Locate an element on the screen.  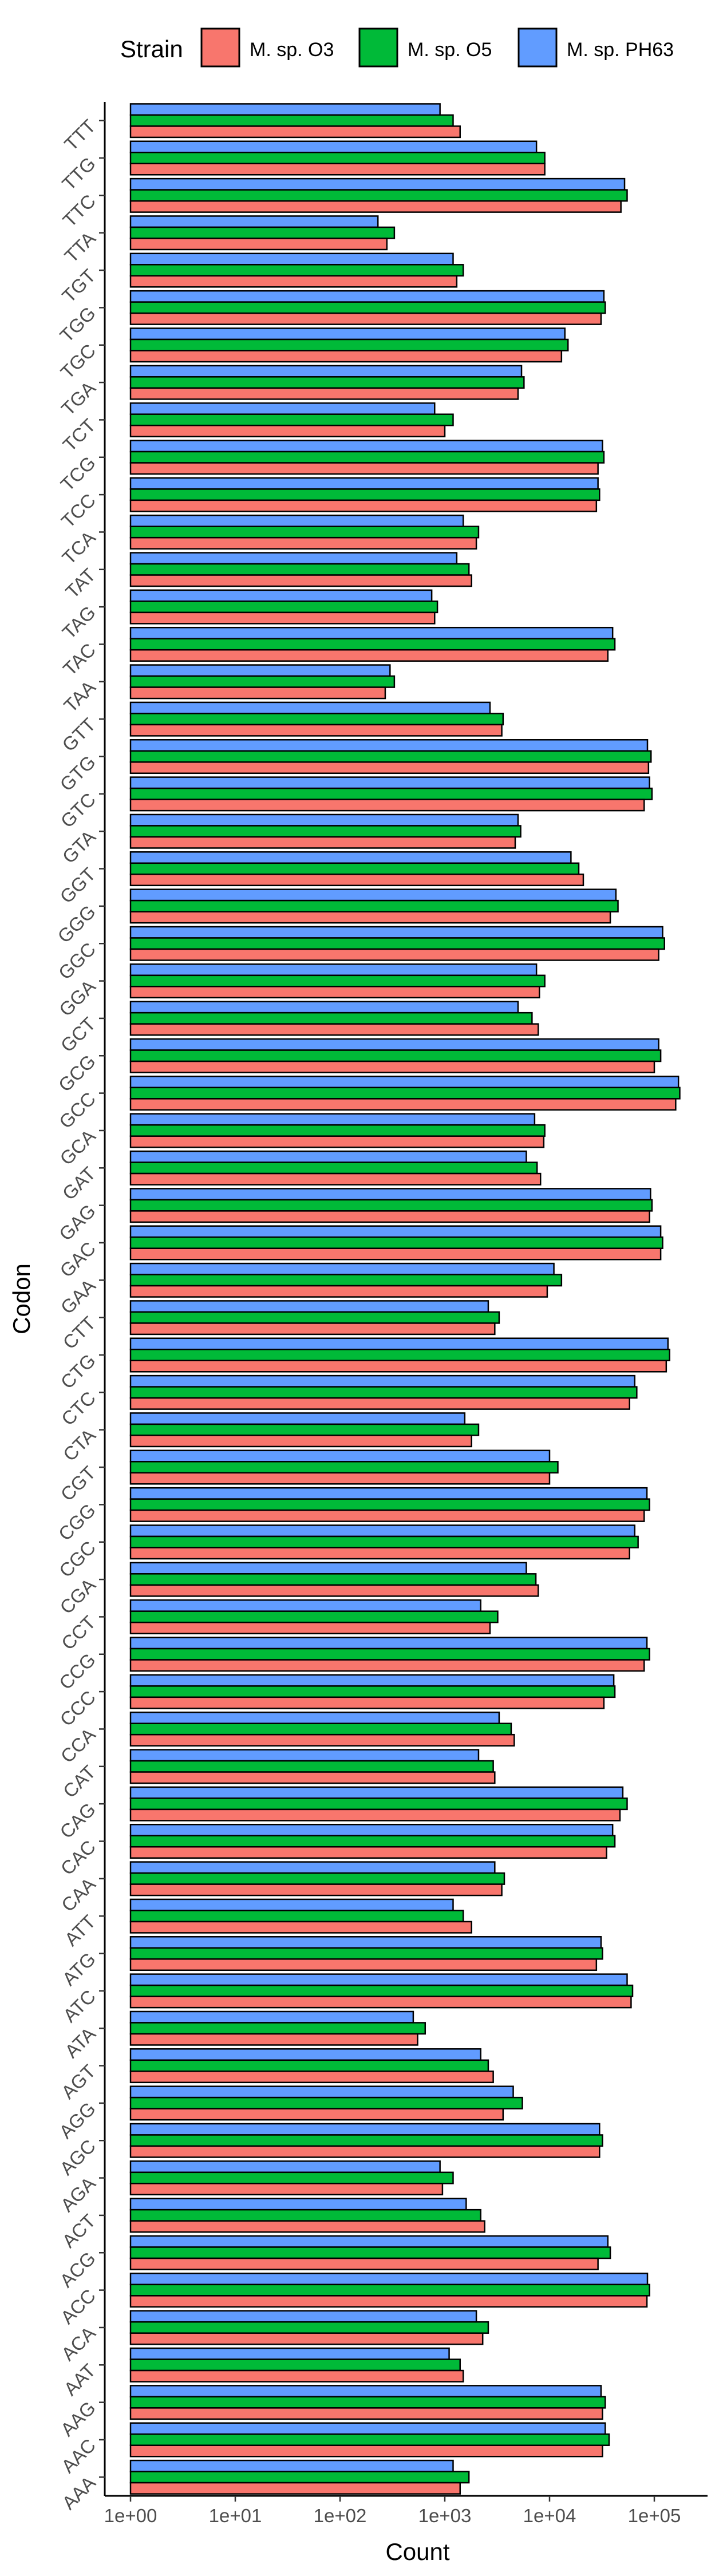
y-tick-label: AGC is located at coordinates (78, 2157).